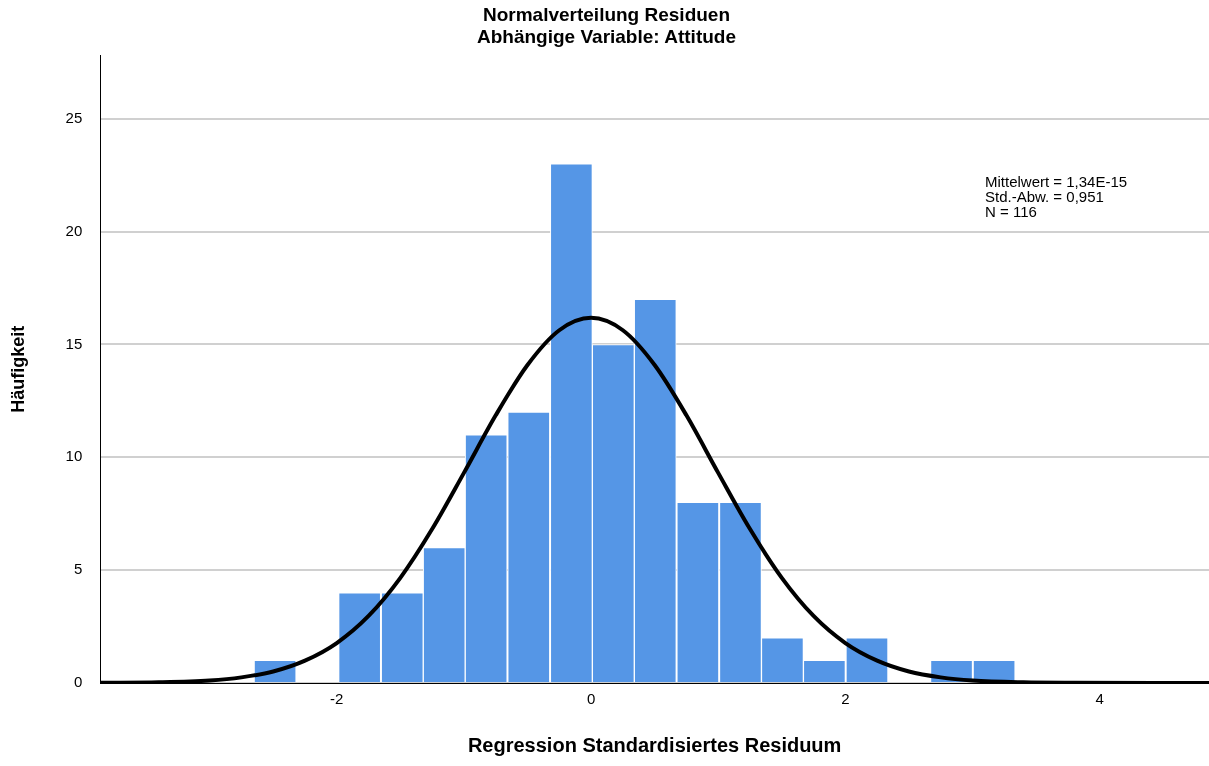 The image size is (1209, 766). Describe the element at coordinates (78, 682) in the screenshot. I see `y-tick-label: 0` at that location.